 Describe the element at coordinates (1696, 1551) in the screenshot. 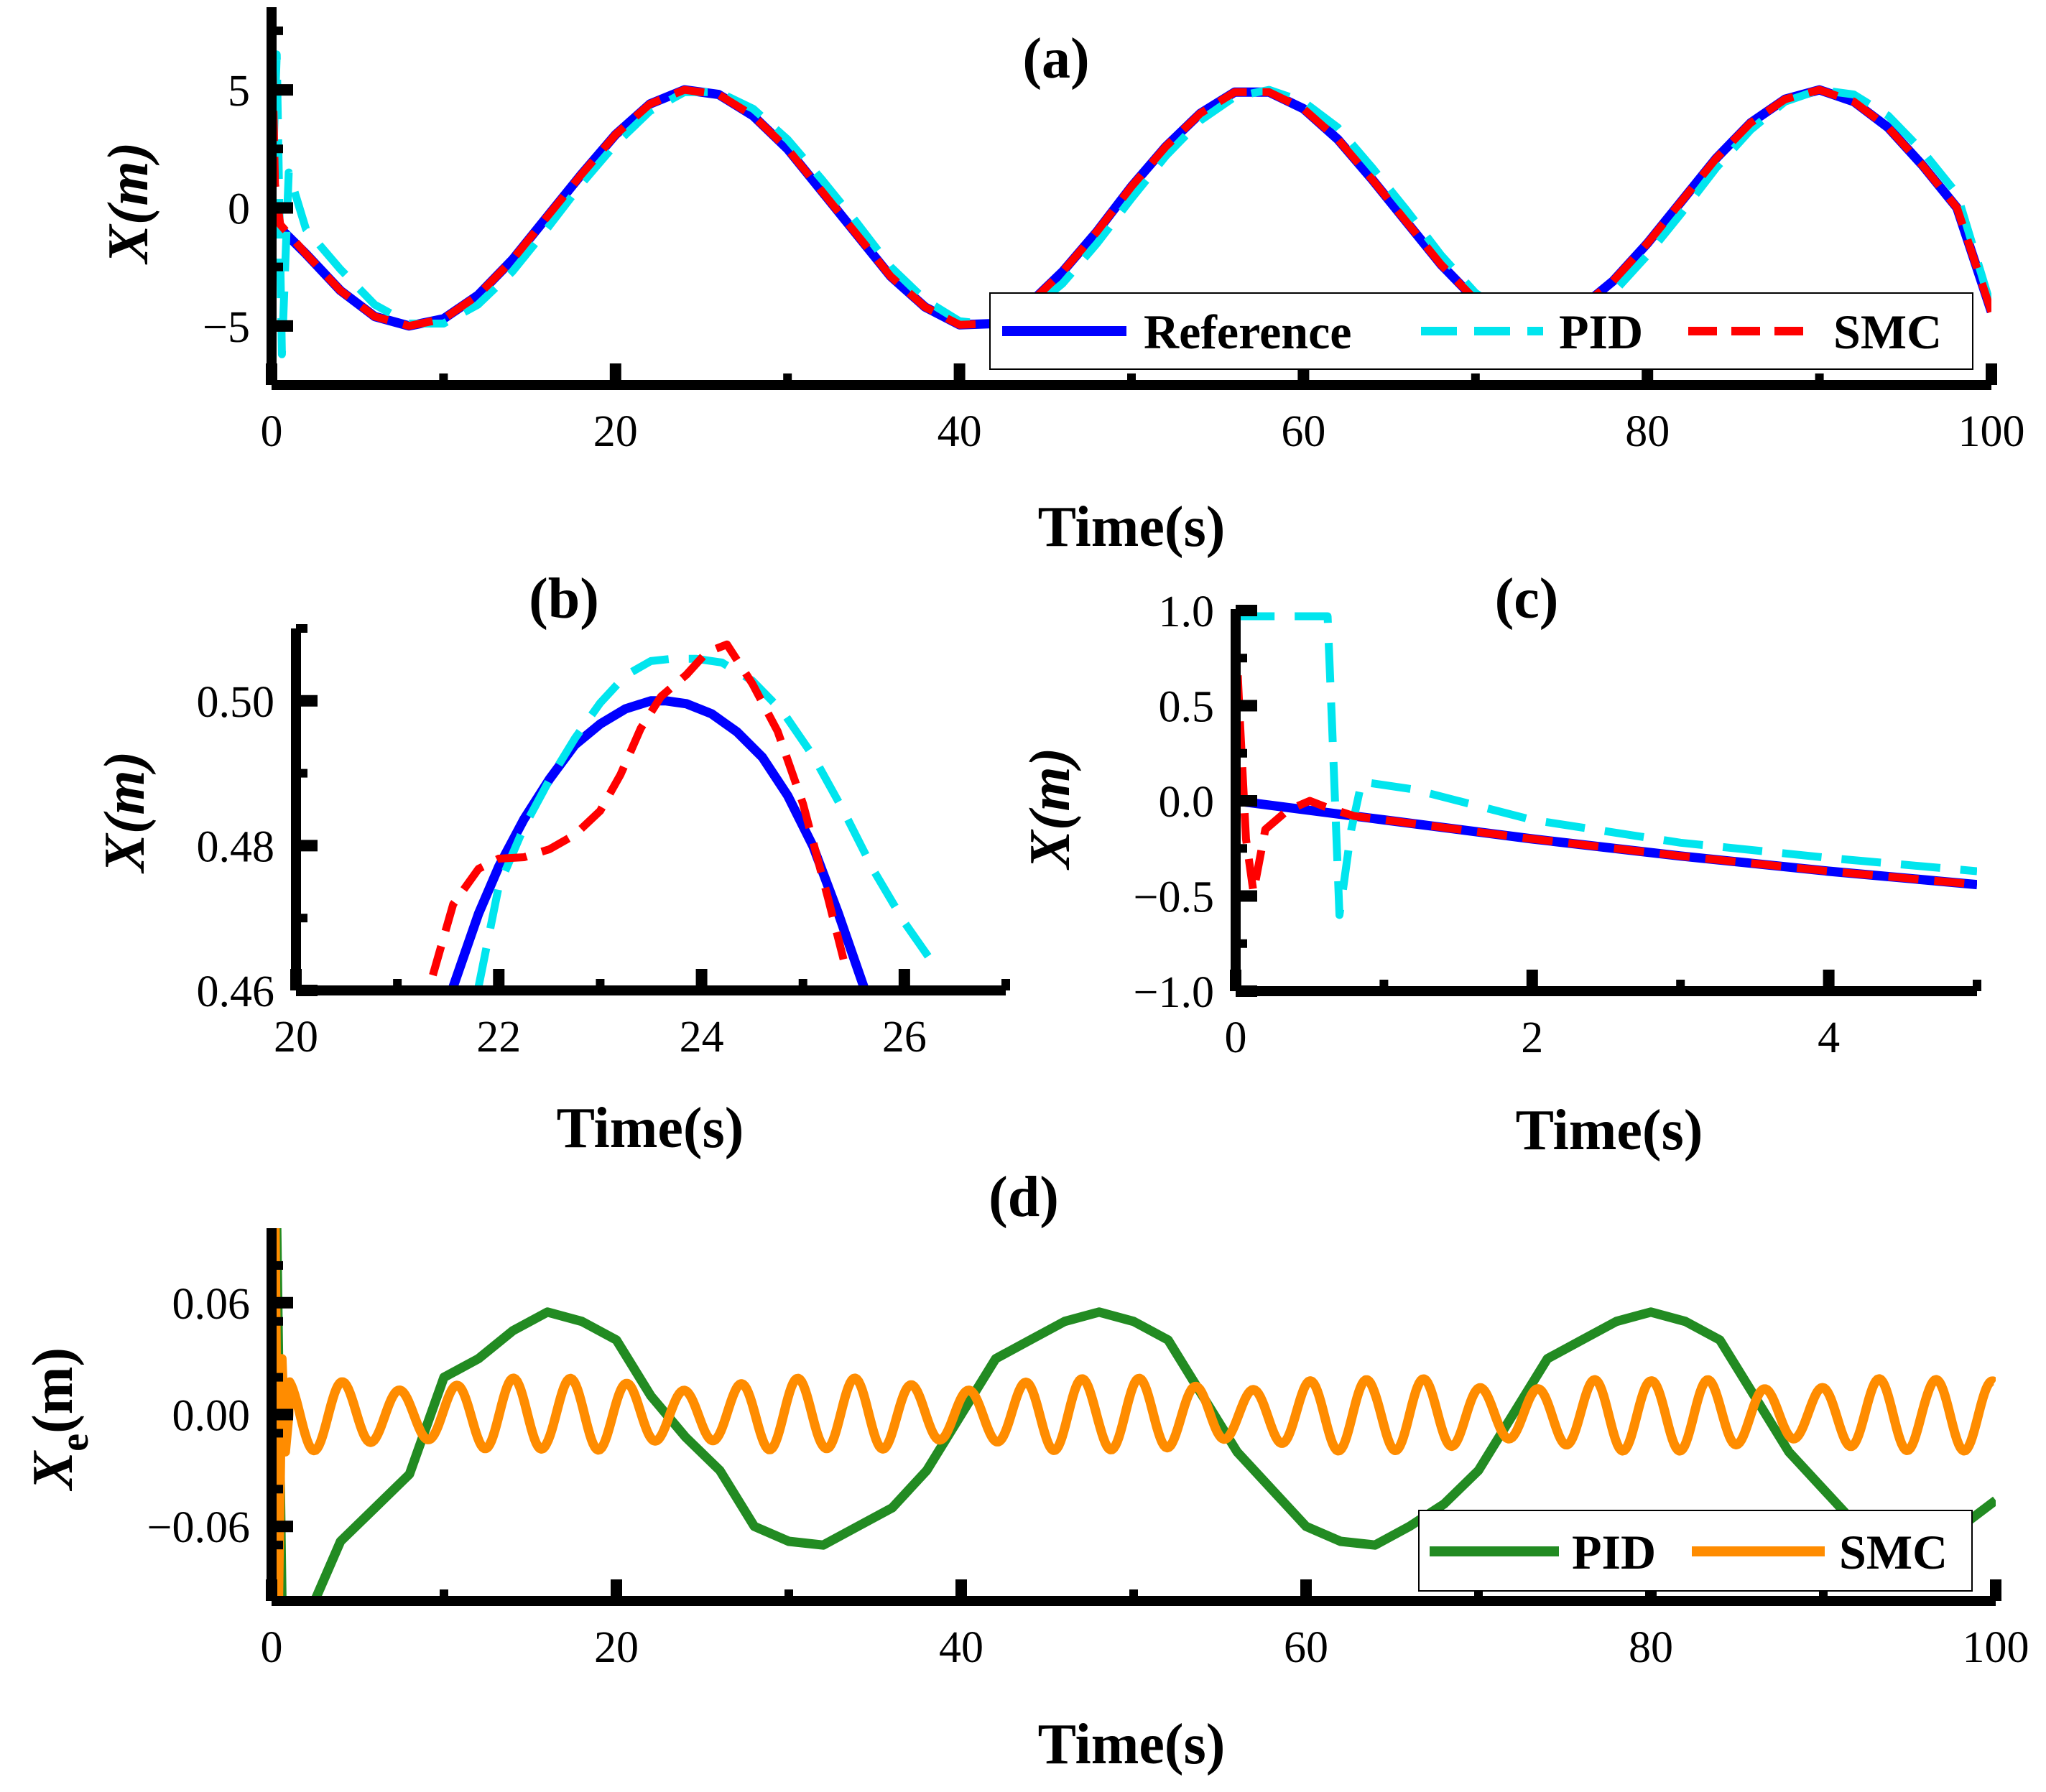

I see `legend-d: PID SMC` at that location.